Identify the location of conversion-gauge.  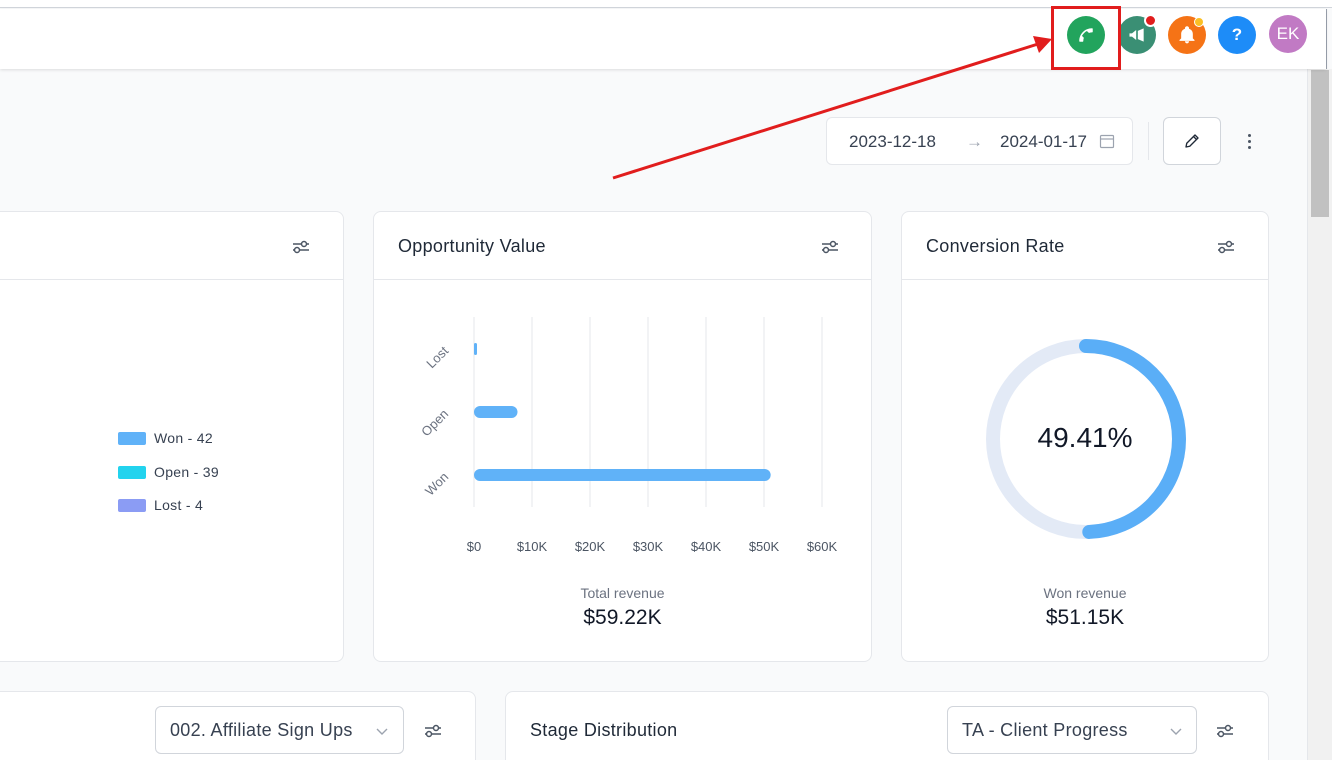
(1086, 439).